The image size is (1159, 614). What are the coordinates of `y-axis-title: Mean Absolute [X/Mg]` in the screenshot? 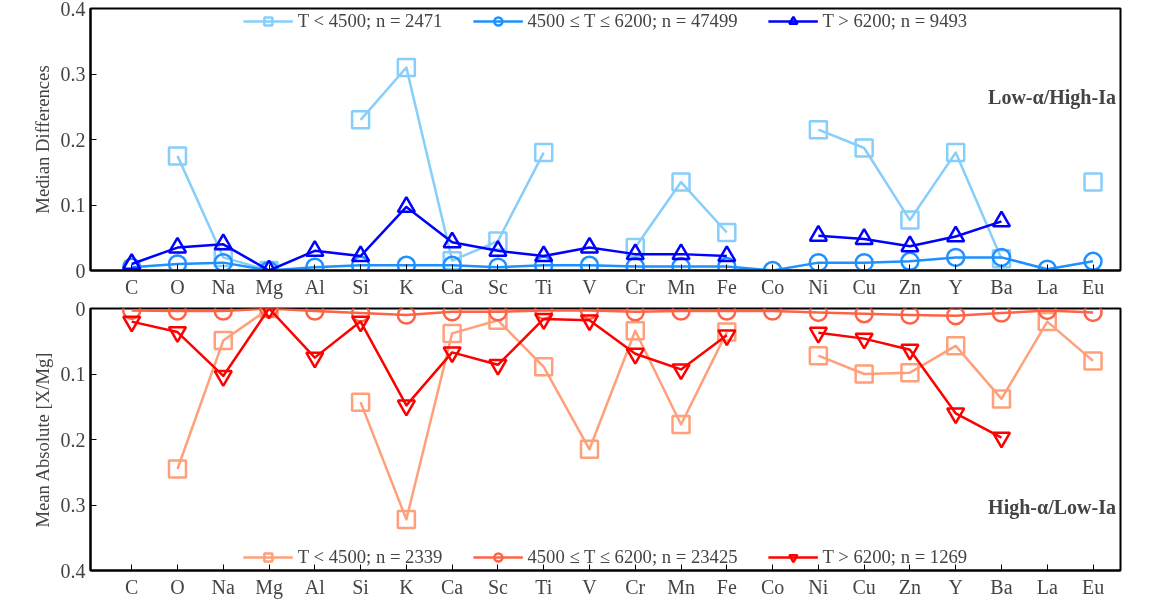 It's located at (42, 440).